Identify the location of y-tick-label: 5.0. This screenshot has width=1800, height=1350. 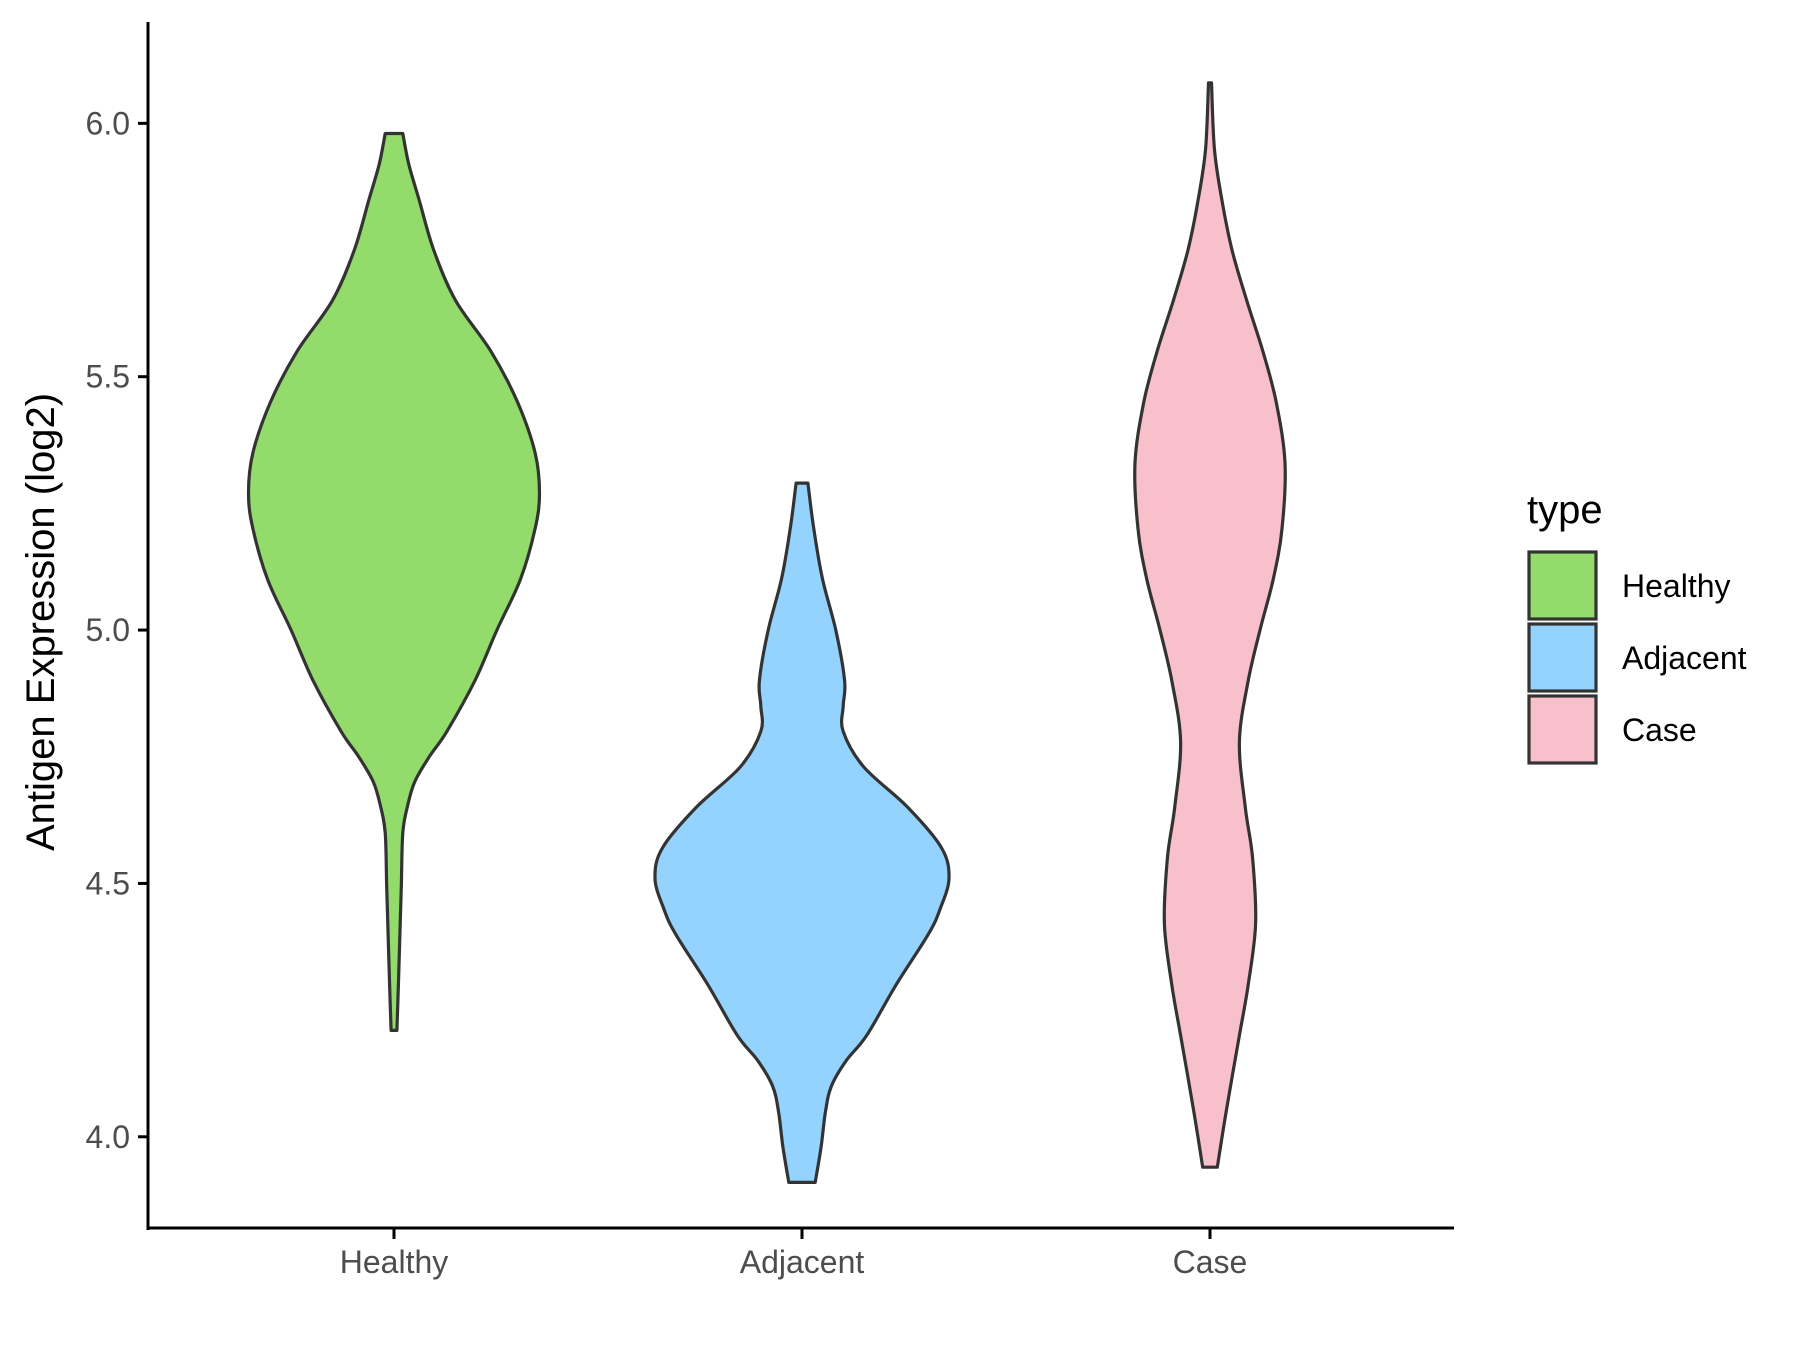
(108, 630).